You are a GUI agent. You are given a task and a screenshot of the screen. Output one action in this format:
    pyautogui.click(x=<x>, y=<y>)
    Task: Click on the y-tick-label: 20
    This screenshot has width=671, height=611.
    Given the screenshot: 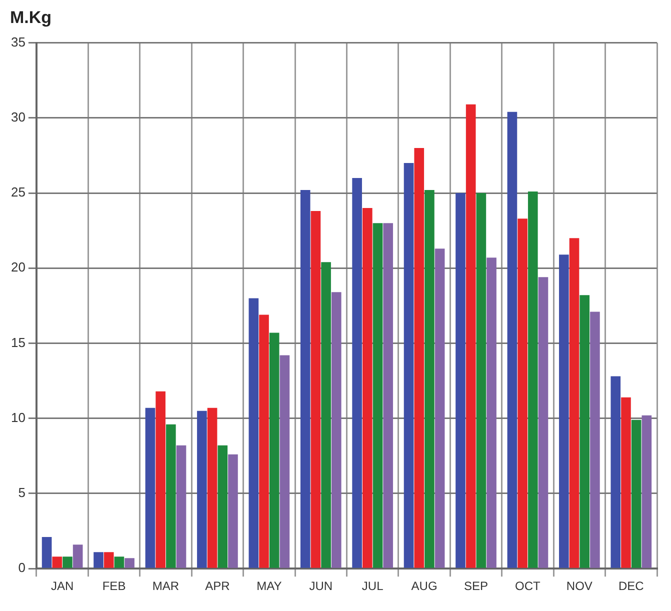 What is the action you would take?
    pyautogui.click(x=18, y=267)
    